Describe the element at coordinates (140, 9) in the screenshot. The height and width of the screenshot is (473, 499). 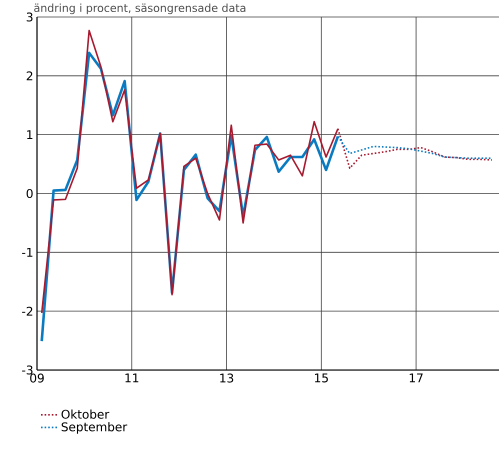
I see `chart-title: ändring i procent, säsongrensade data` at that location.